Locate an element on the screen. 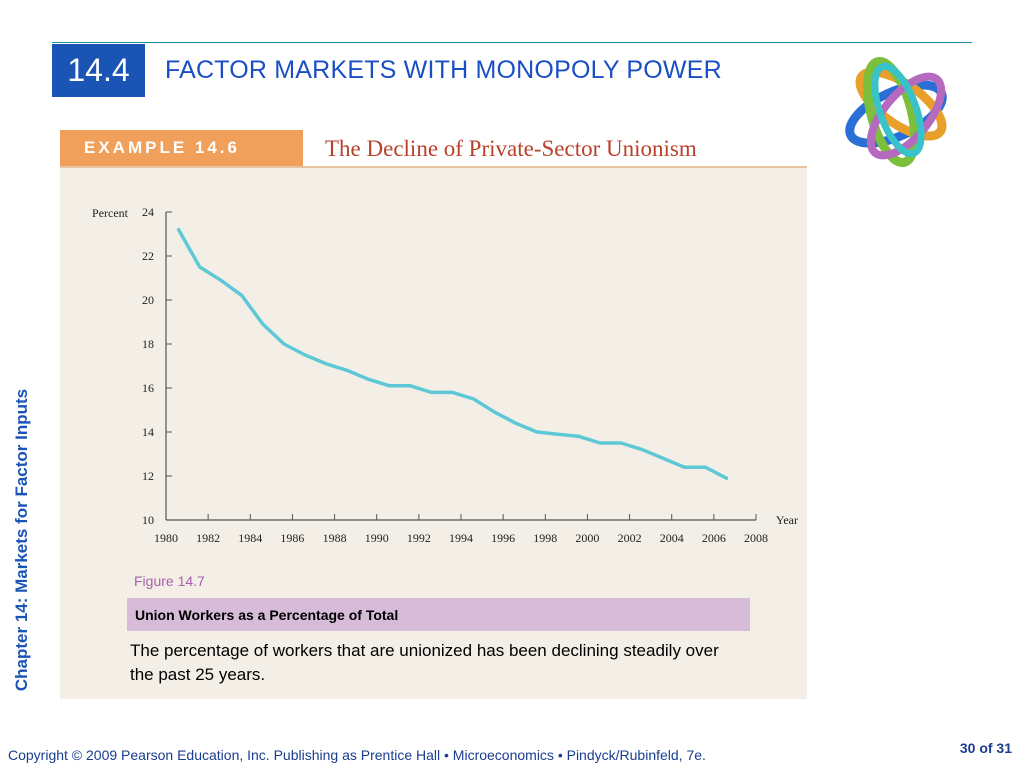 The height and width of the screenshot is (768, 1024). x-axis-label: Year is located at coordinates (787, 520).